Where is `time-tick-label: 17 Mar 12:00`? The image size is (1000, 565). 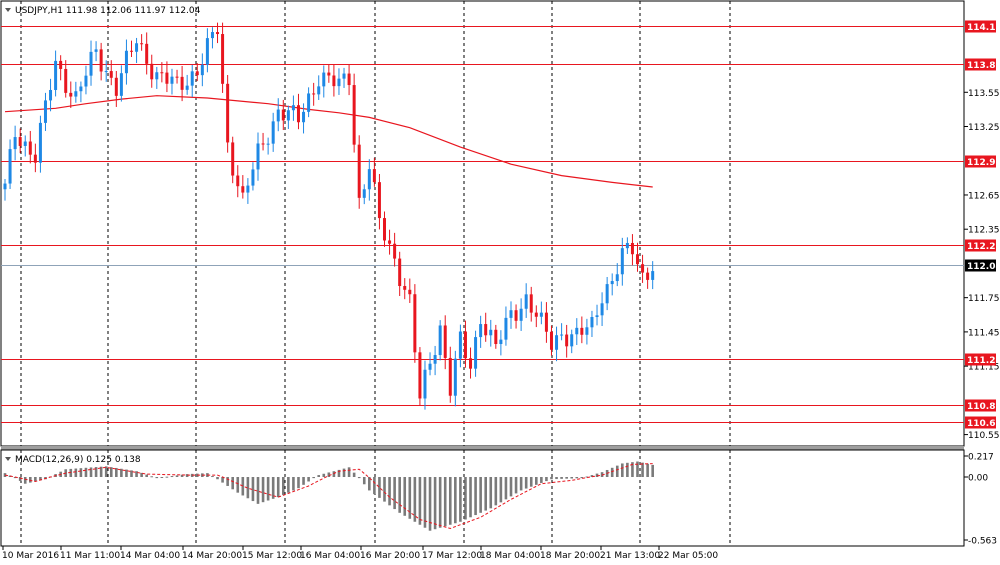 time-tick-label: 17 Mar 12:00 is located at coordinates (452, 556).